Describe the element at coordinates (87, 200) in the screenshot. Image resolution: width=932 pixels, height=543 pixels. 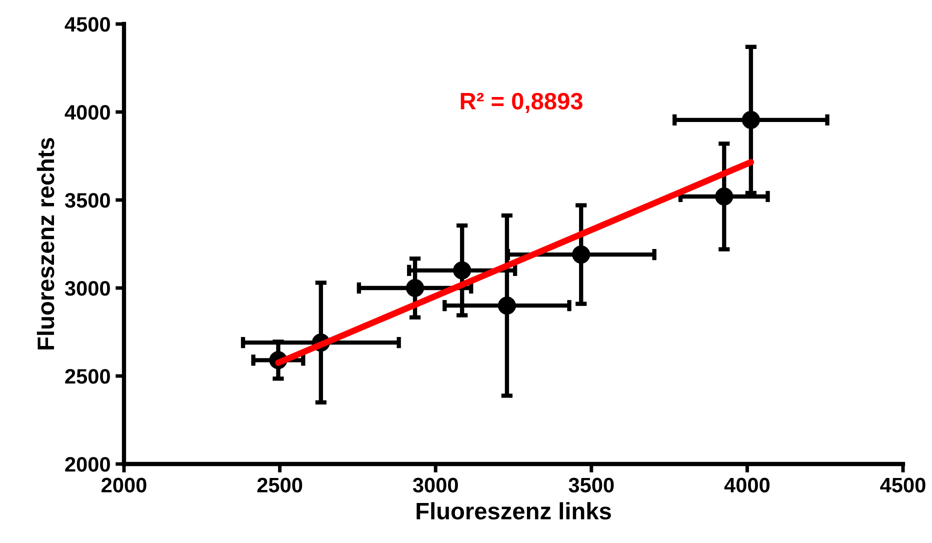
I see `y-tick-label: 3500` at that location.